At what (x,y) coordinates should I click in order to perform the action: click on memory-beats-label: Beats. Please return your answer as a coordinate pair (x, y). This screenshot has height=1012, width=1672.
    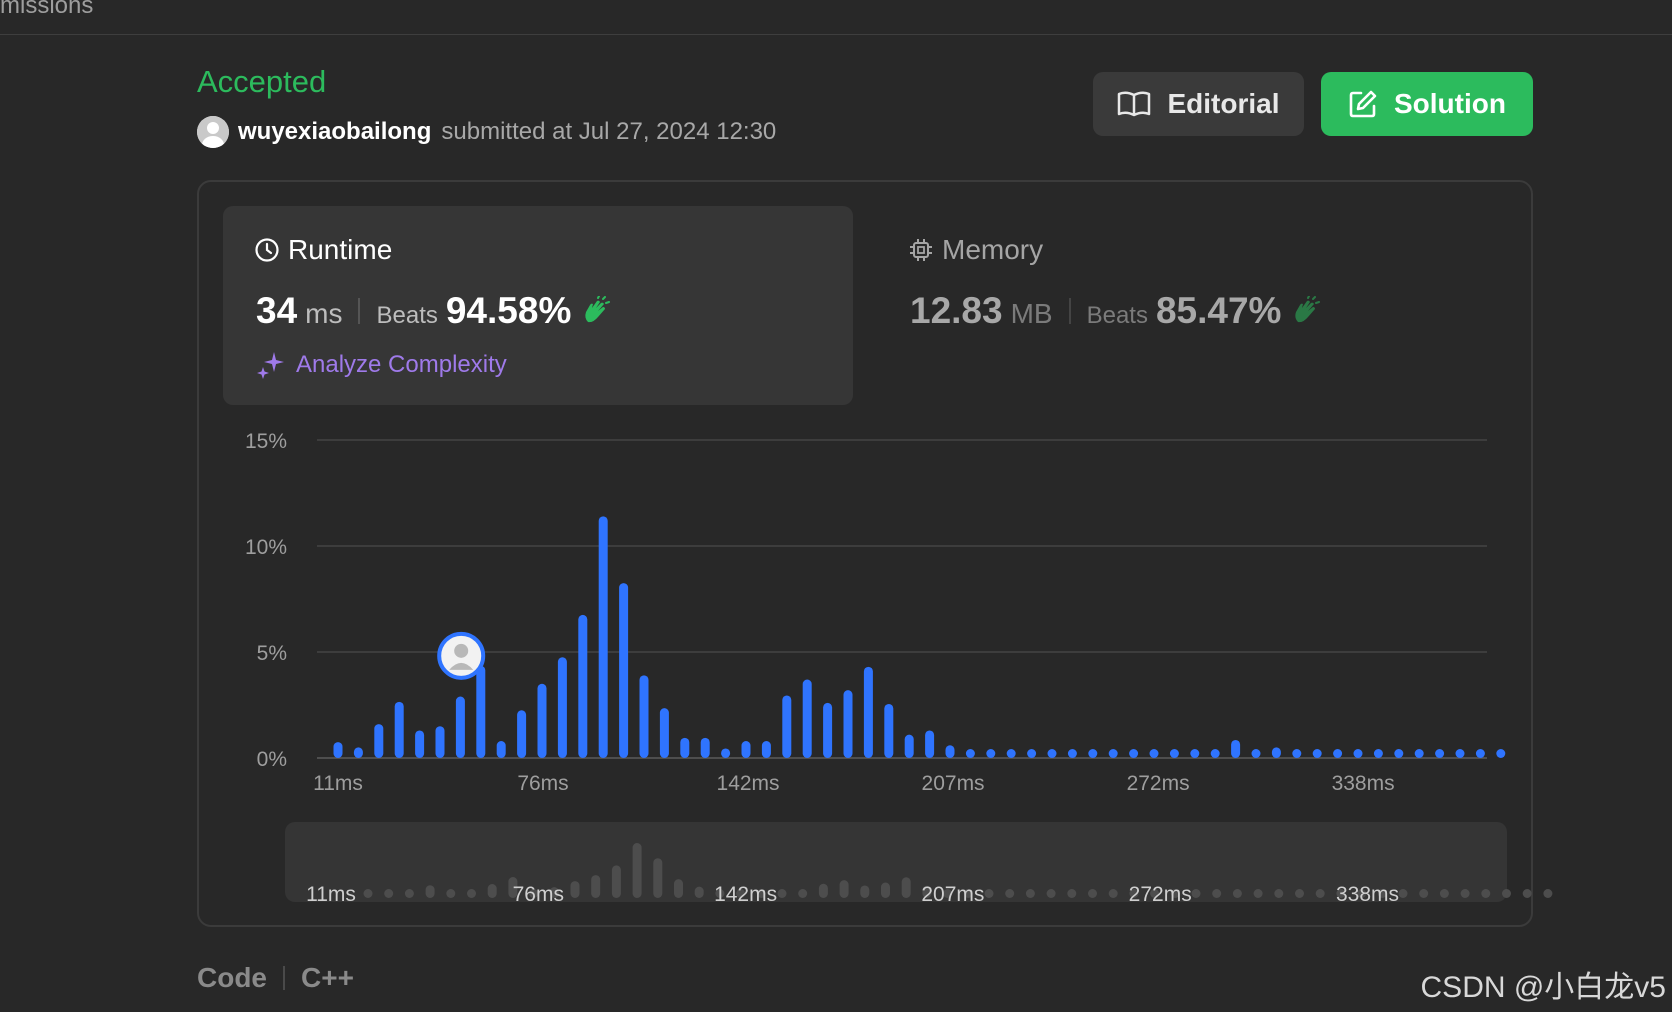
    Looking at the image, I should click on (1117, 315).